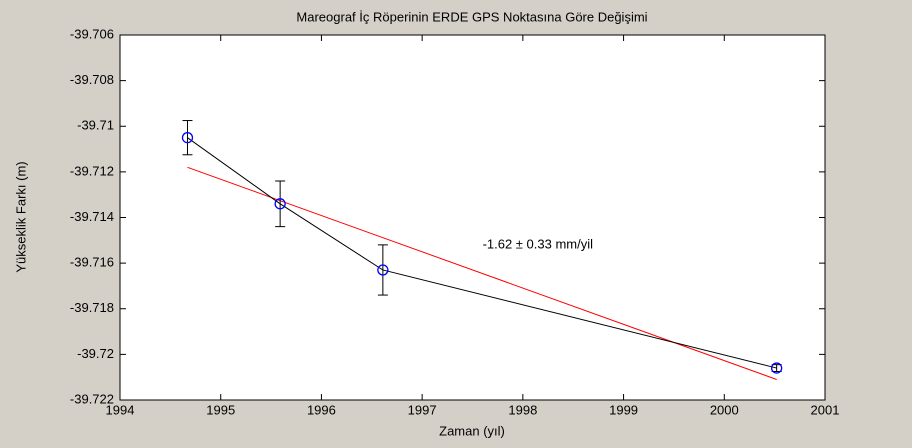 The image size is (912, 448). I want to click on y-tick-label: -39.72, so click(95, 353).